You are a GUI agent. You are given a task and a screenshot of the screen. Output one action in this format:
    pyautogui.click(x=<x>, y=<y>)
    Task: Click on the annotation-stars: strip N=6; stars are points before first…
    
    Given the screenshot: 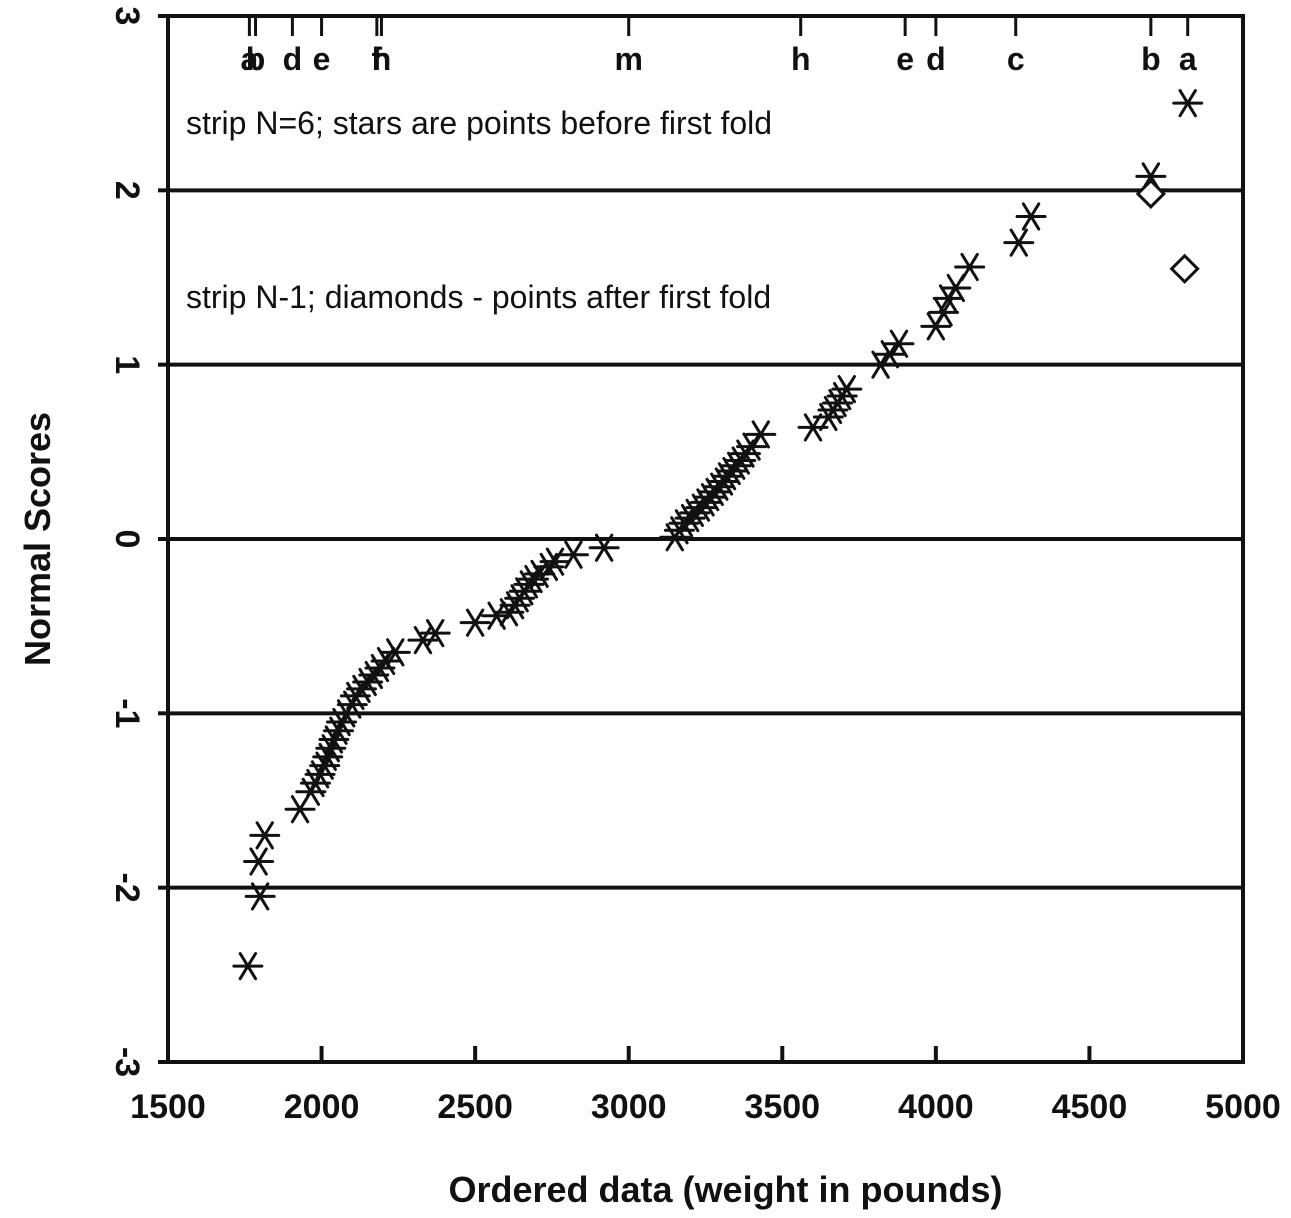 What is the action you would take?
    pyautogui.click(x=479, y=123)
    